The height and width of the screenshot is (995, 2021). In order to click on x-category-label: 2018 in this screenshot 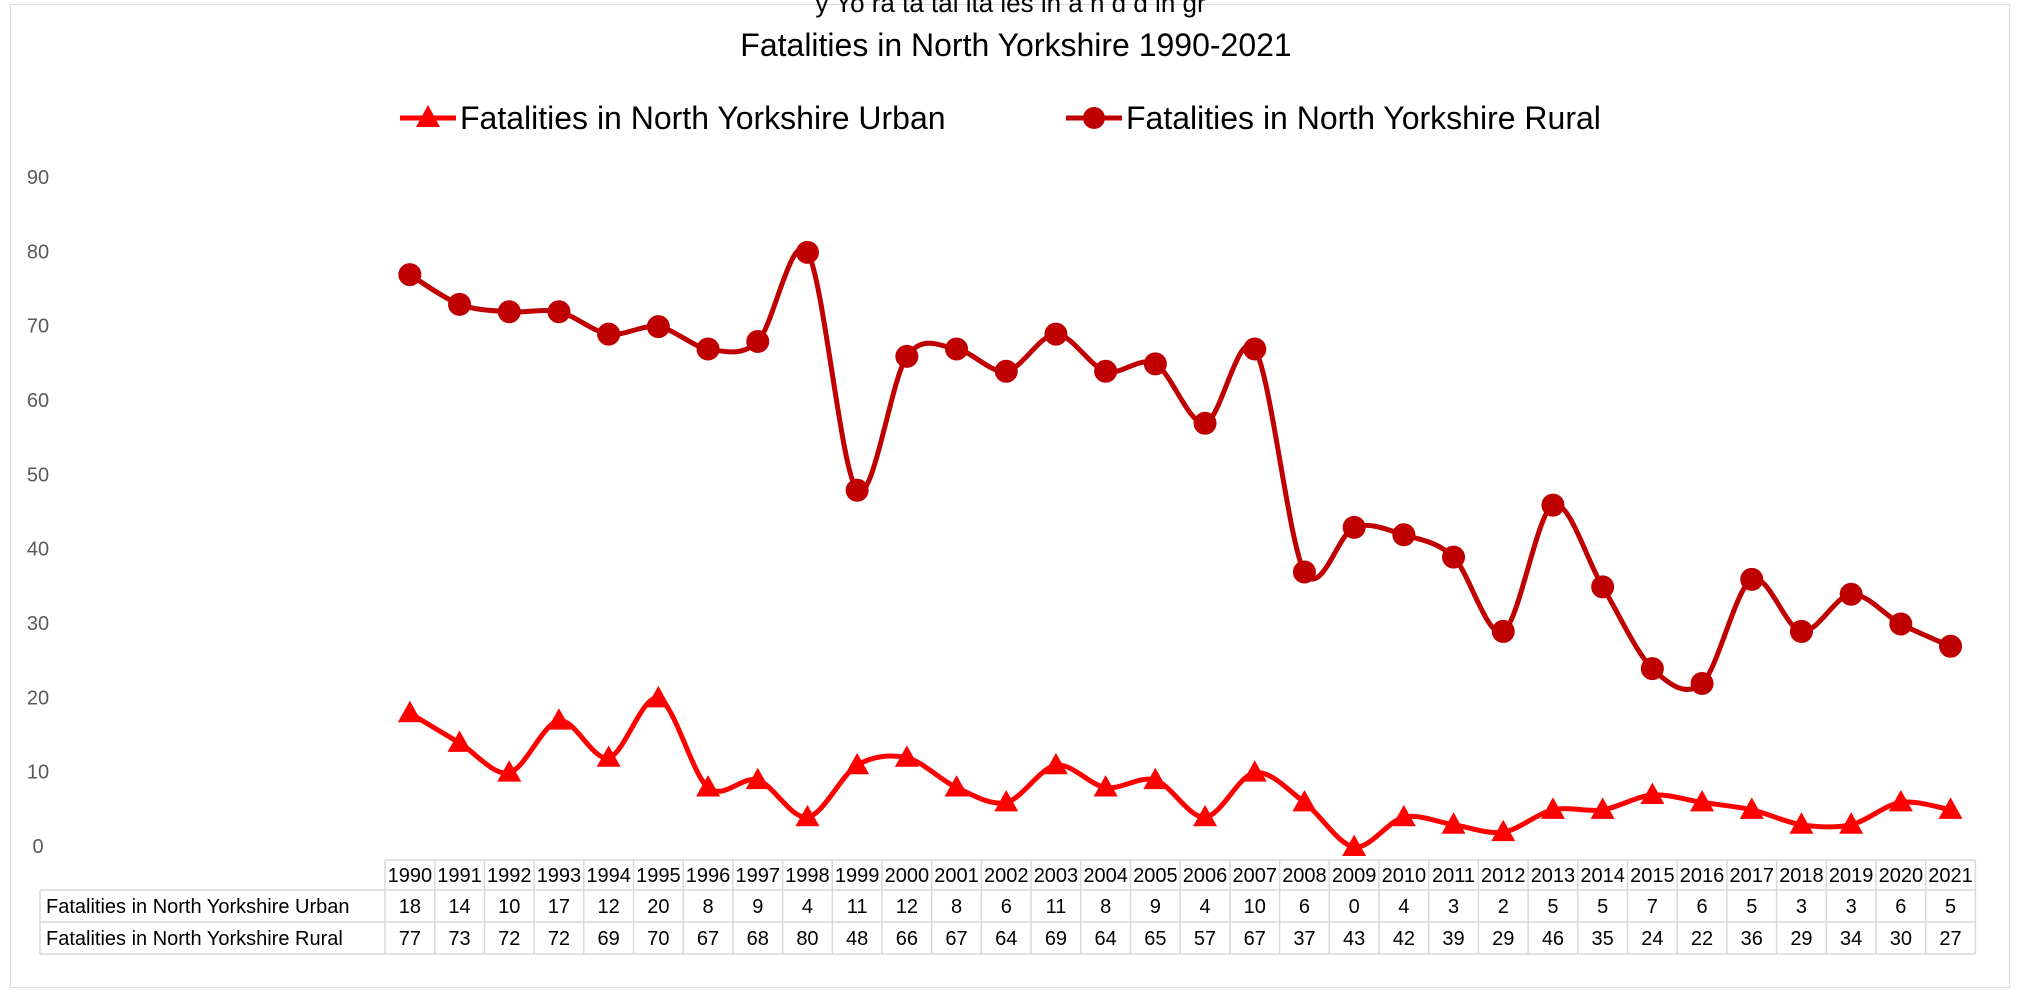, I will do `click(1801, 876)`.